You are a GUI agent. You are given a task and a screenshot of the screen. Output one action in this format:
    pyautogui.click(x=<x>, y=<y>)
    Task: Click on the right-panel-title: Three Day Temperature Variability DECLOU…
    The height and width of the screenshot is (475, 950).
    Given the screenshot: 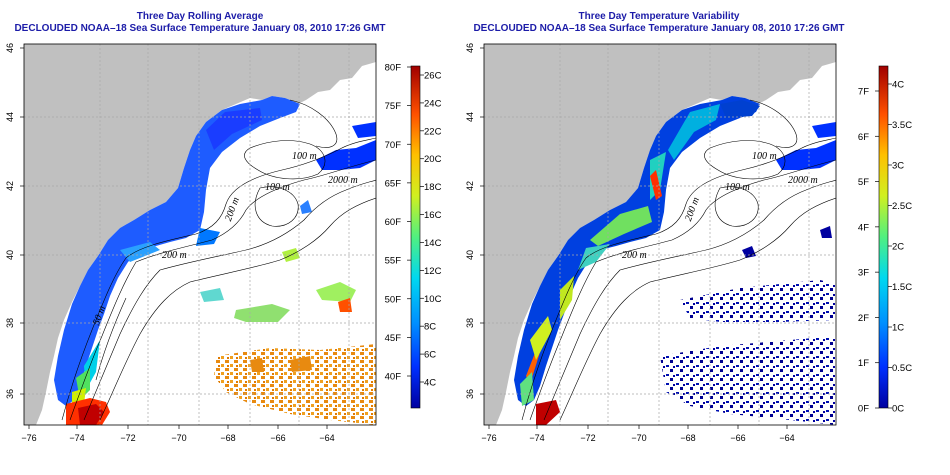 What is the action you would take?
    pyautogui.click(x=659, y=23)
    